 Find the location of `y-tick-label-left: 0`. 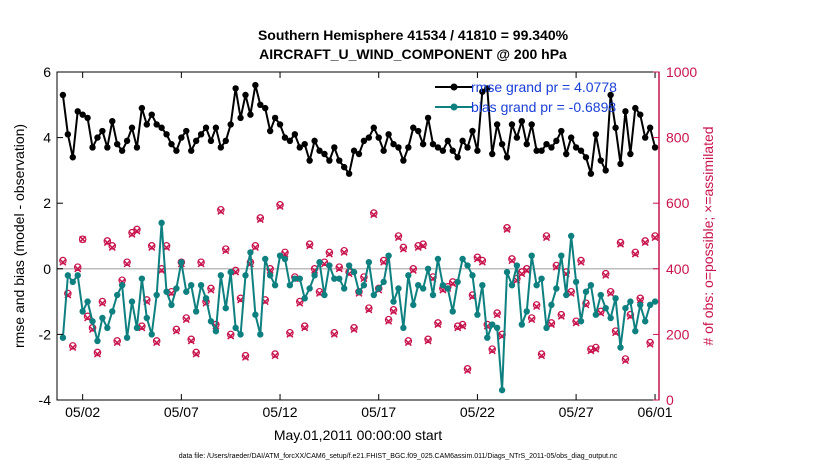

y-tick-label-left: 0 is located at coordinates (47, 269).